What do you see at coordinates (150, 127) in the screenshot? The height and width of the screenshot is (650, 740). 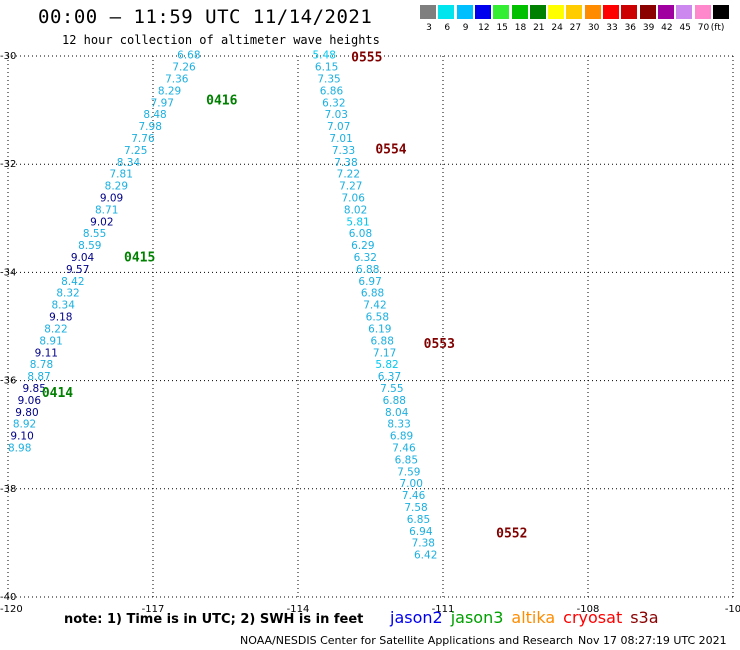 I see `wave-height-value: 7.98` at bounding box center [150, 127].